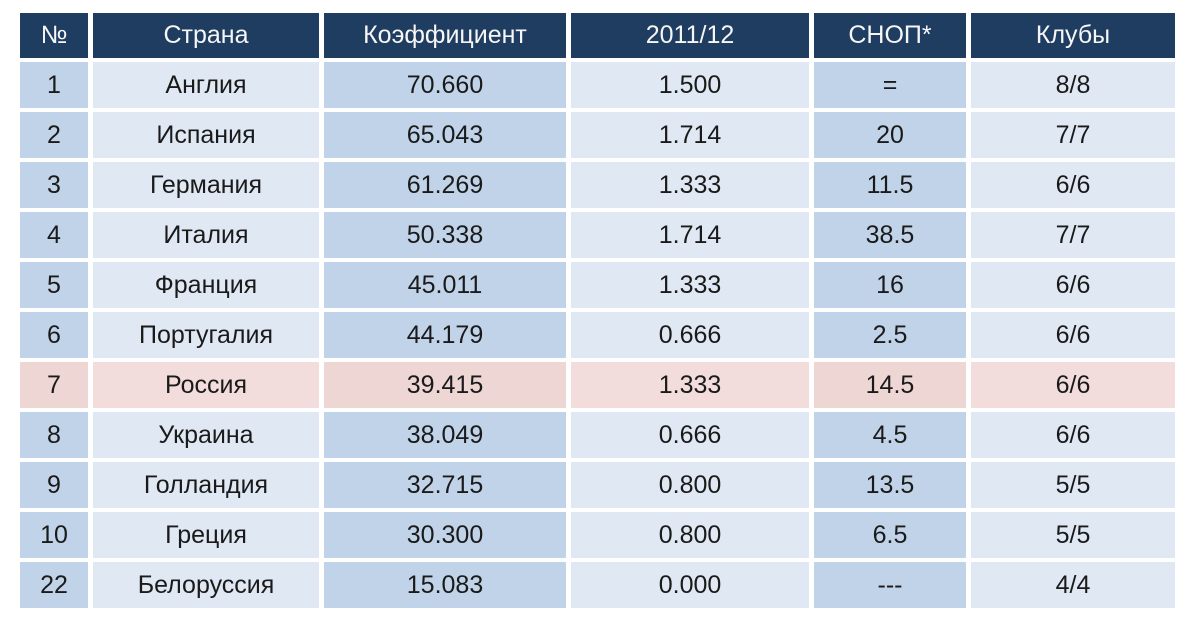 This screenshot has height=630, width=1200. Describe the element at coordinates (54, 435) in the screenshot. I see `cell-rank: 8` at that location.